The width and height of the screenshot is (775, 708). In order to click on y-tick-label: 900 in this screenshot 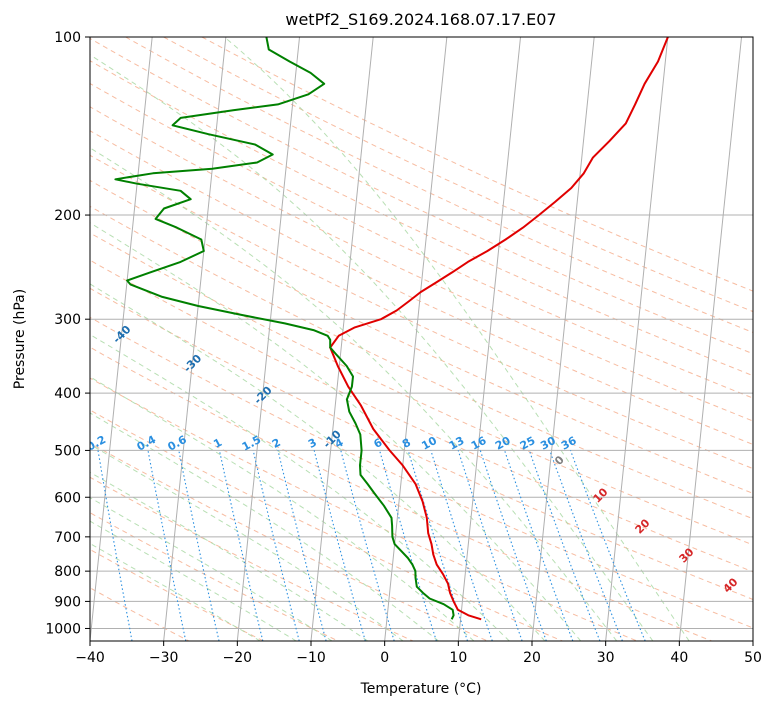, I will do `click(67, 602)`.